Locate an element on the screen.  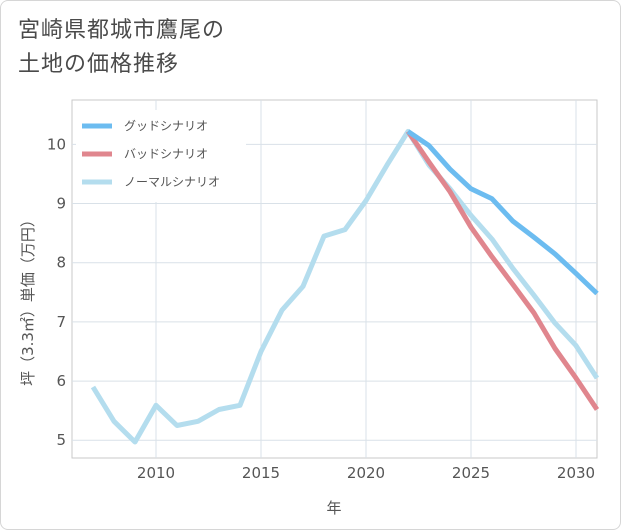
y-tick-label: 9 is located at coordinates (61, 204).